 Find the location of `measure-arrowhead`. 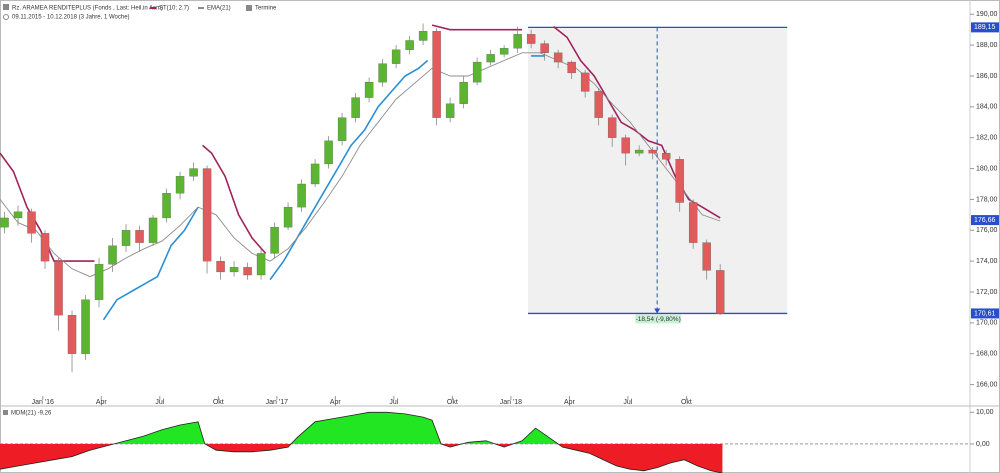

measure-arrowhead is located at coordinates (657, 311).